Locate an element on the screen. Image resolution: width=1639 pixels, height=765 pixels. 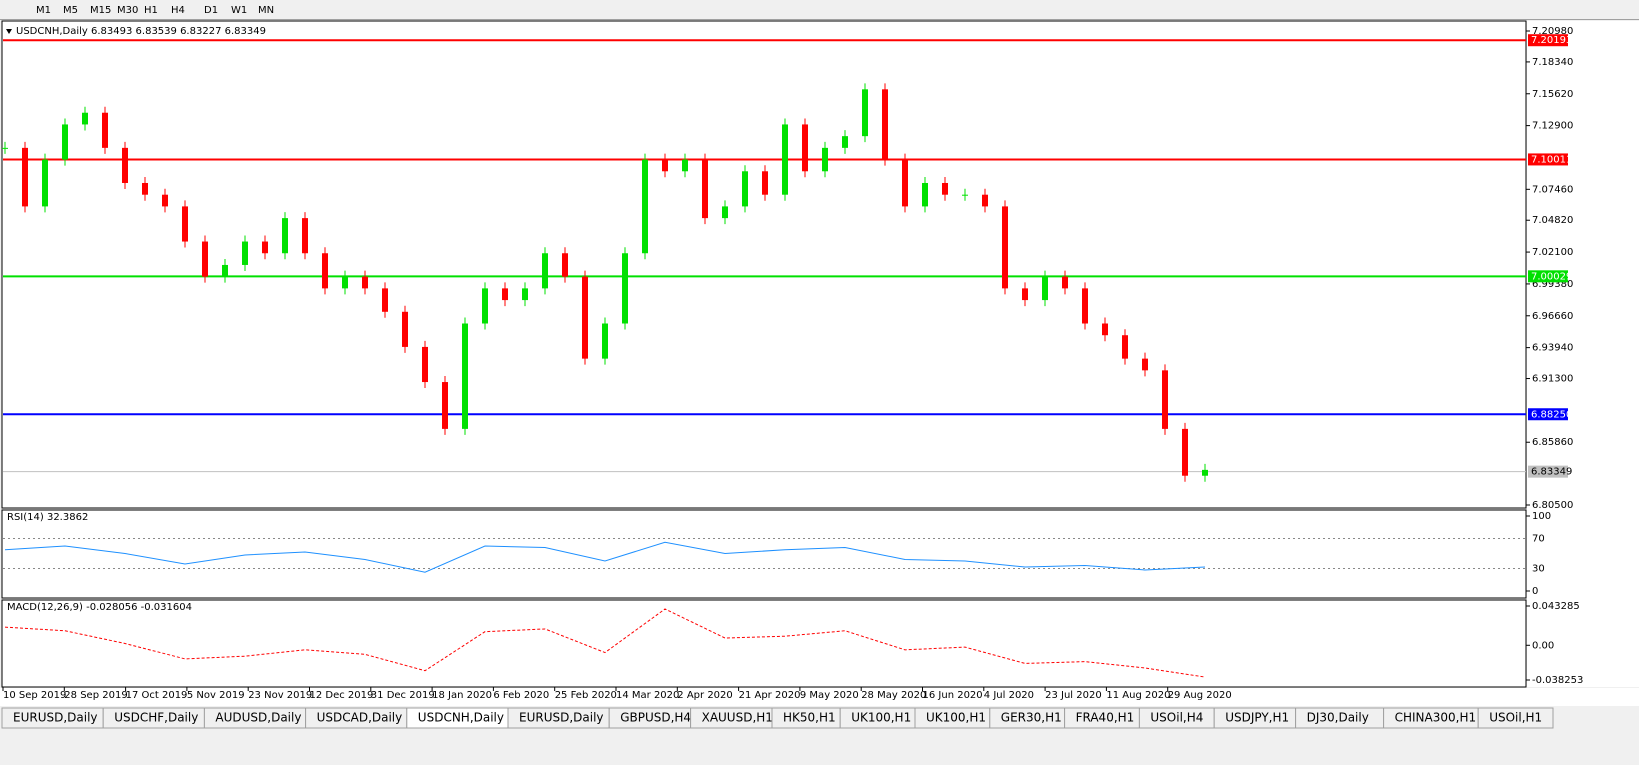
x-tick-label: 31 Dec 2019 is located at coordinates (403, 695).